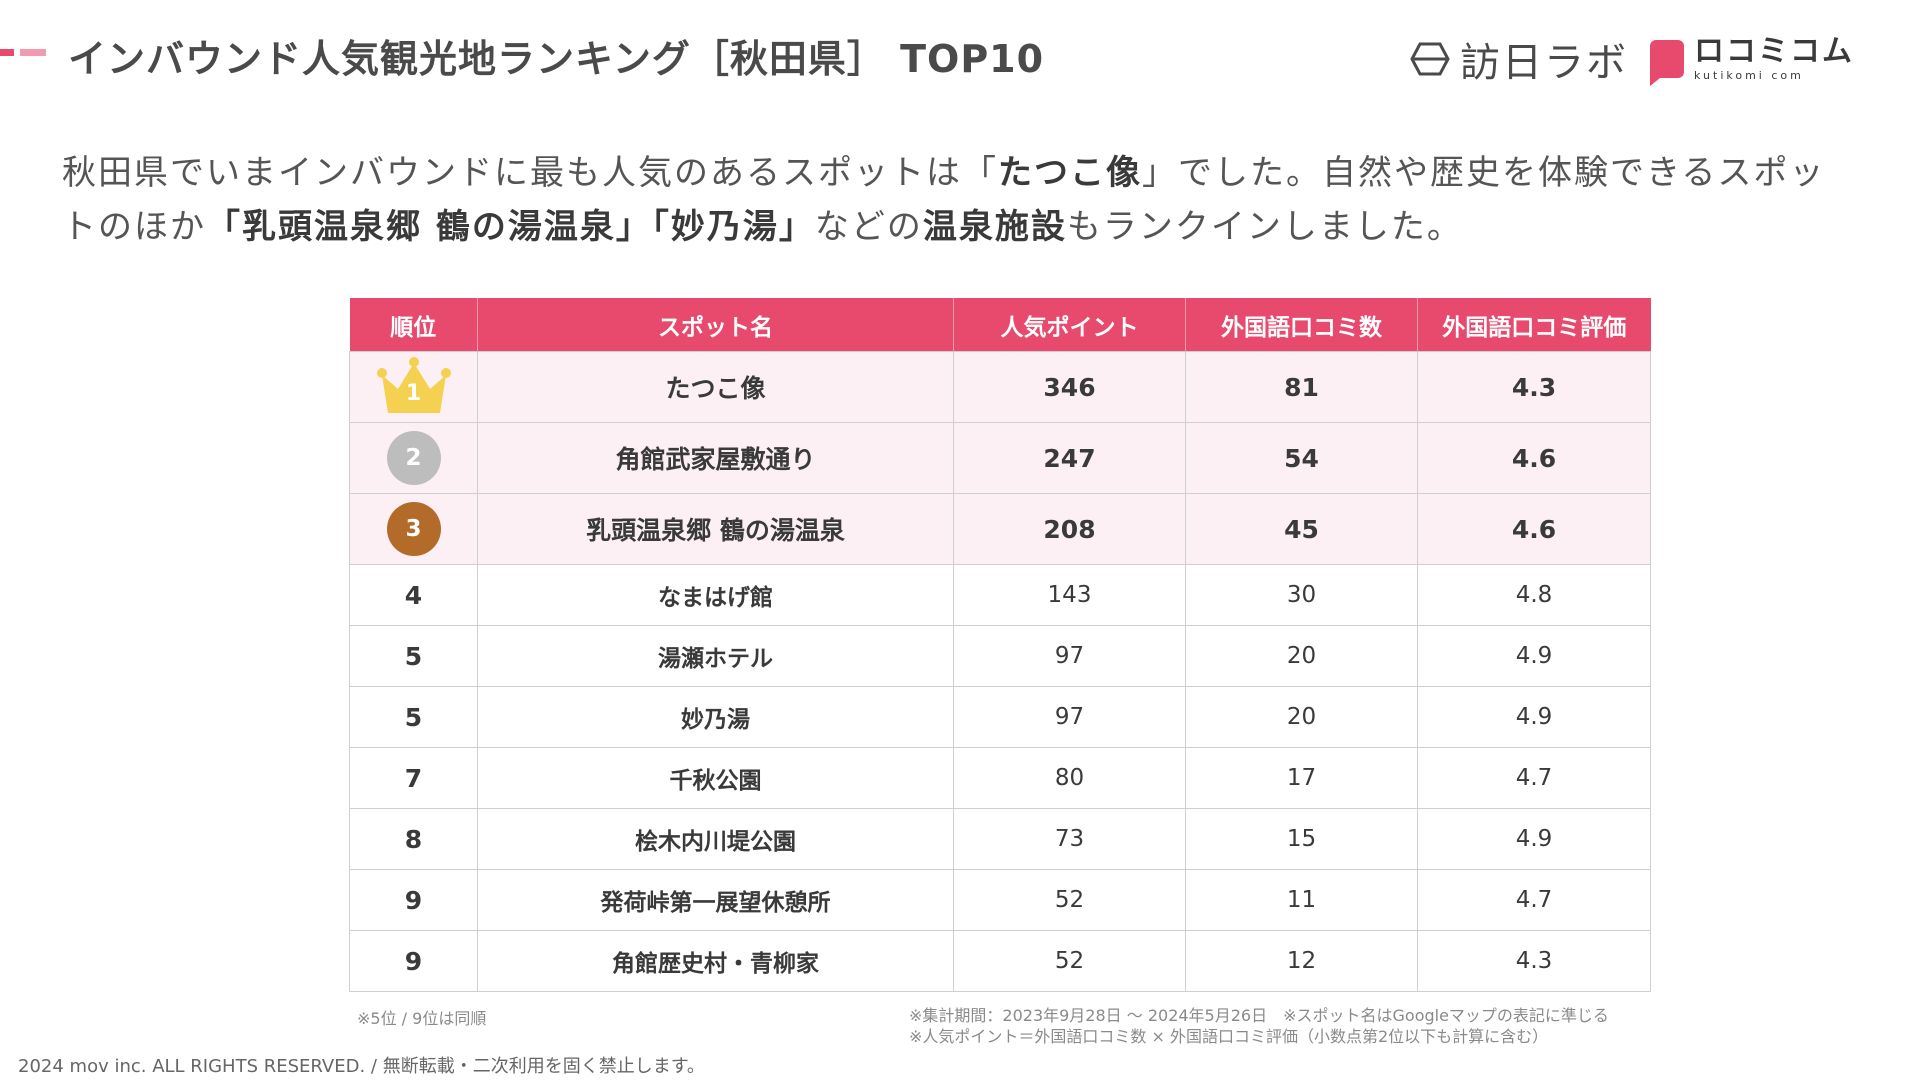 Image resolution: width=1919 pixels, height=1080 pixels. Describe the element at coordinates (1544, 63) in the screenshot. I see `houjin-logo-text: 訪日ラボ` at that location.